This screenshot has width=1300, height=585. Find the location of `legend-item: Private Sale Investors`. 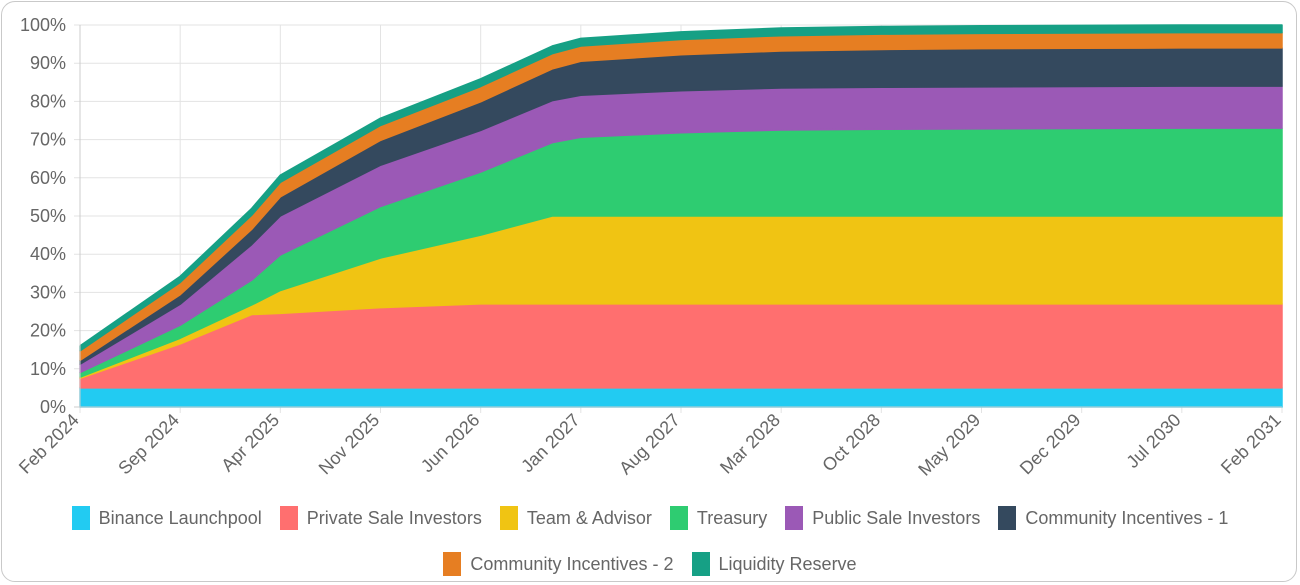

legend-item: Private Sale Investors is located at coordinates (380, 518).